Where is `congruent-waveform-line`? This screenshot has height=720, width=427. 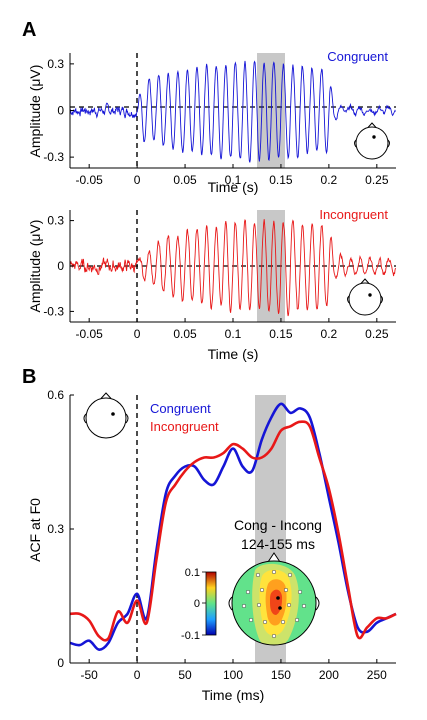
congruent-waveform-line is located at coordinates (232, 111).